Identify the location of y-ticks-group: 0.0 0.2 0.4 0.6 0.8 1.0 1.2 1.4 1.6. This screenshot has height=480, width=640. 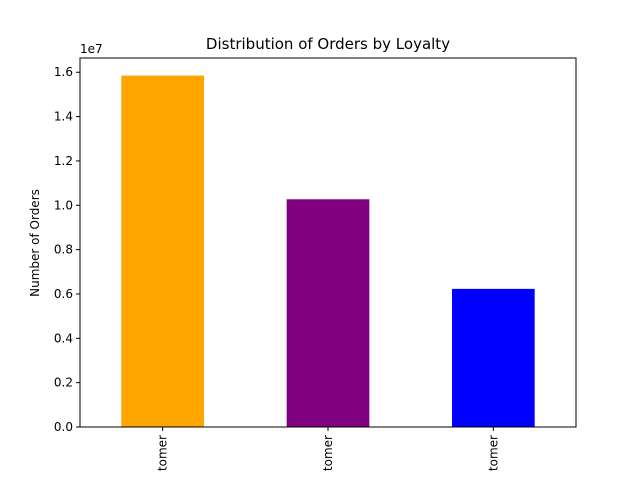
(67, 249).